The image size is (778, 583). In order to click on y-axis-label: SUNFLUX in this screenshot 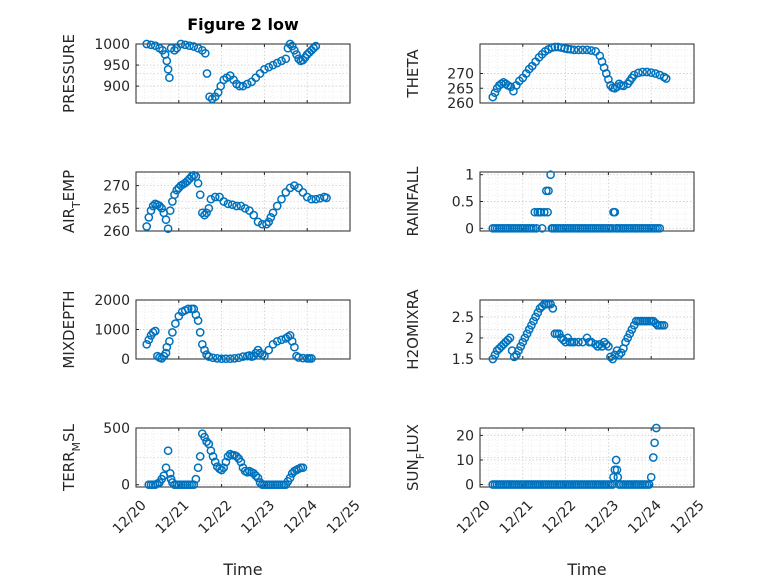, I will do `click(415, 457)`.